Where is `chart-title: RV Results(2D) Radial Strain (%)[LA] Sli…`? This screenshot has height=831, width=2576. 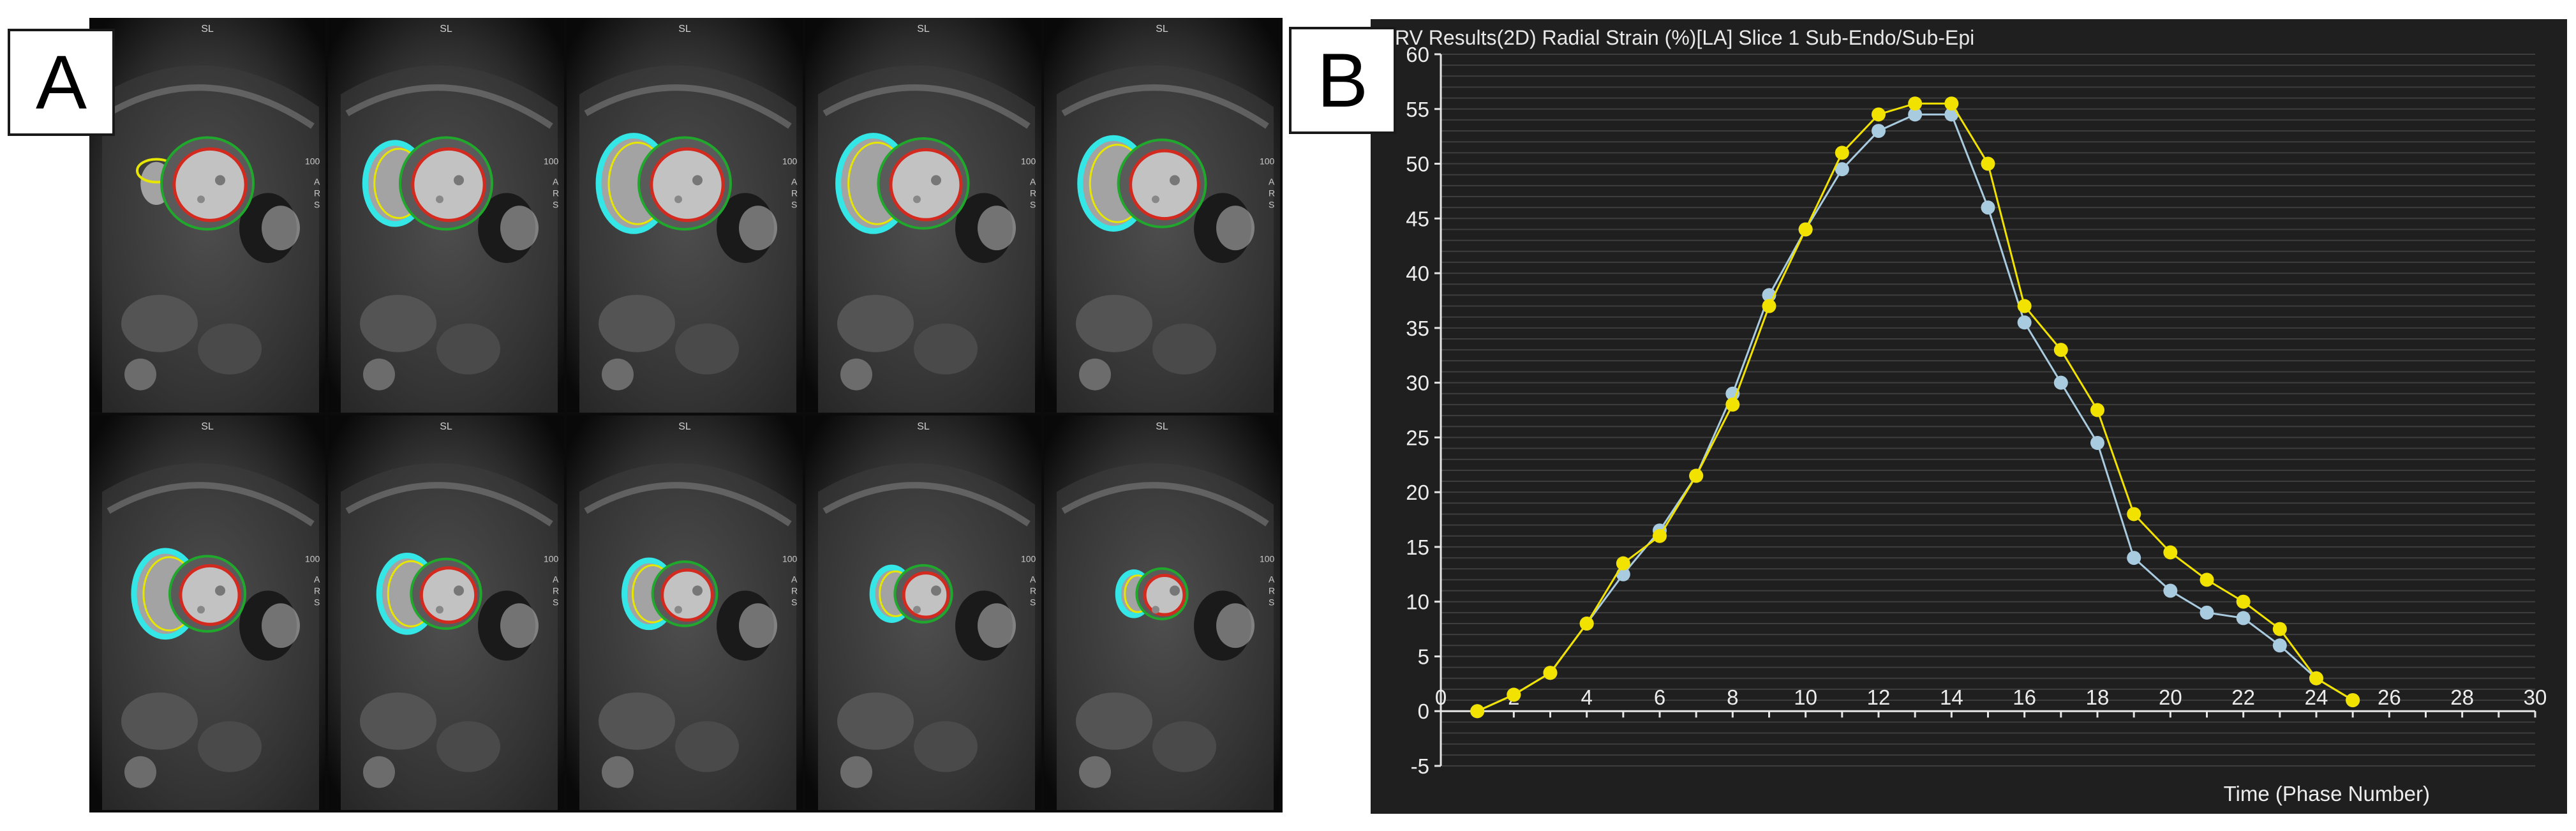
chart-title: RV Results(2D) Radial Strain (%)[LA] Sli… is located at coordinates (1684, 37).